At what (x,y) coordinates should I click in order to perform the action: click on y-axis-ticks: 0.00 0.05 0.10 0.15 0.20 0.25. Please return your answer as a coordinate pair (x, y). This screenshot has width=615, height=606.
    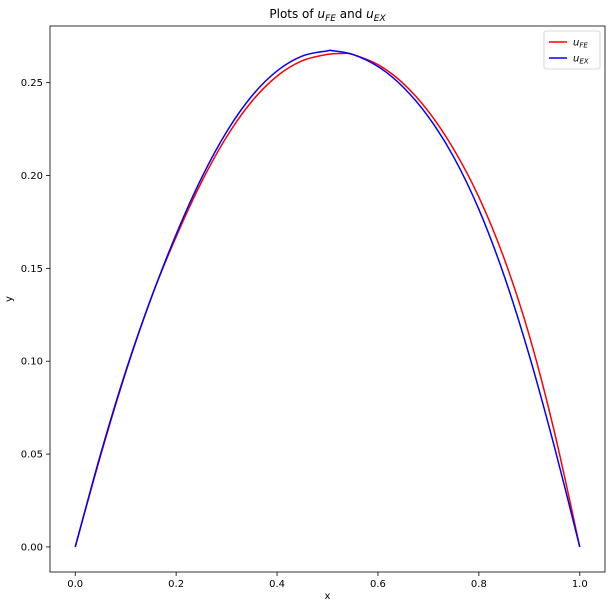
    Looking at the image, I should click on (35, 315).